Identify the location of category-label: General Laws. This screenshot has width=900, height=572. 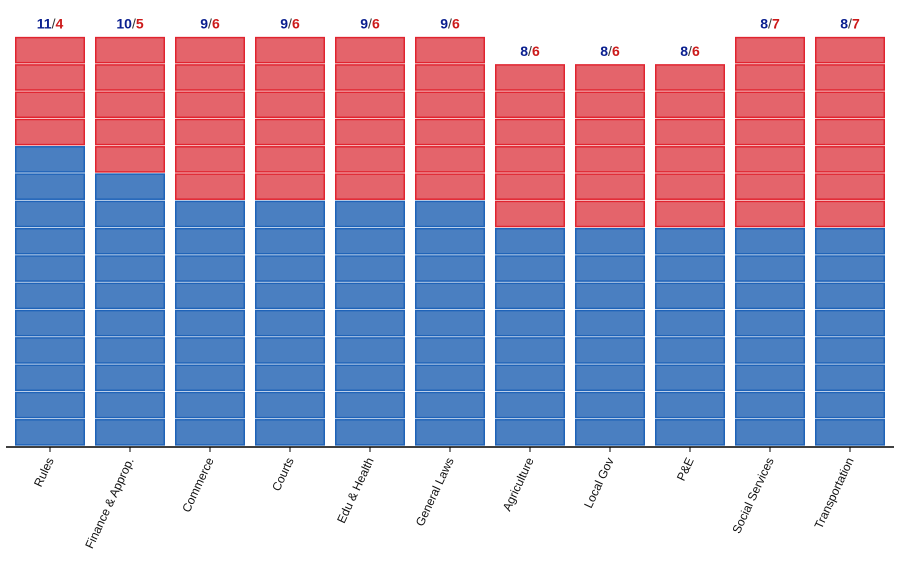
(435, 491).